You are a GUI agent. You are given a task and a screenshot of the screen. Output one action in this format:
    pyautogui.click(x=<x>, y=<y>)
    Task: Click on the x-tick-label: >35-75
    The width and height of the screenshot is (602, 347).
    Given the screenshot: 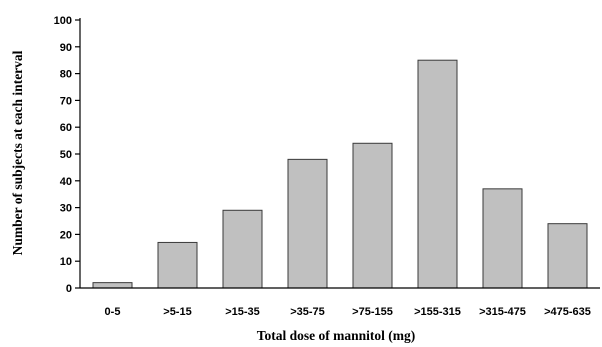 What is the action you would take?
    pyautogui.click(x=307, y=312)
    